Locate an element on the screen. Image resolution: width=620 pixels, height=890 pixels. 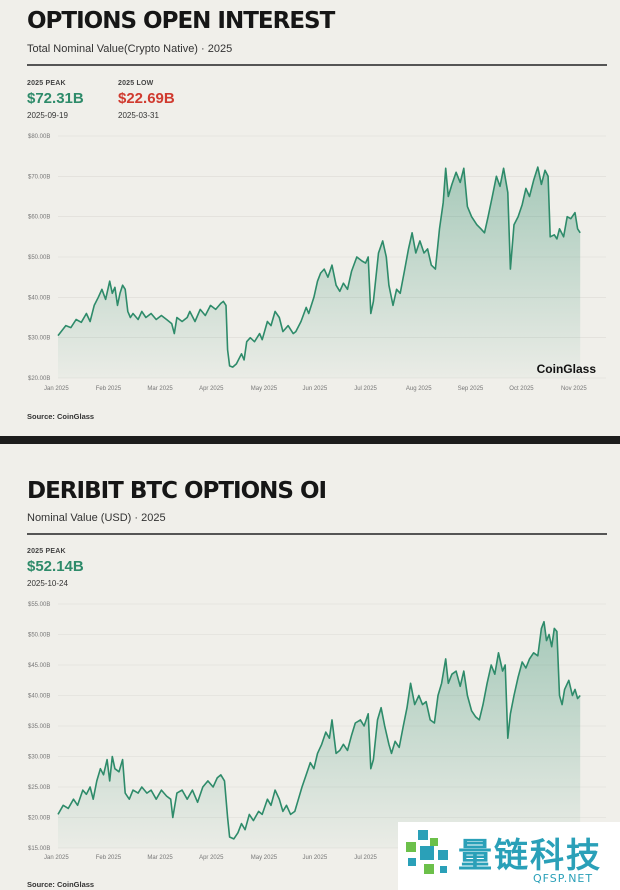
chart-title: OPTIONS OPEN INTEREST is located at coordinates (181, 21).